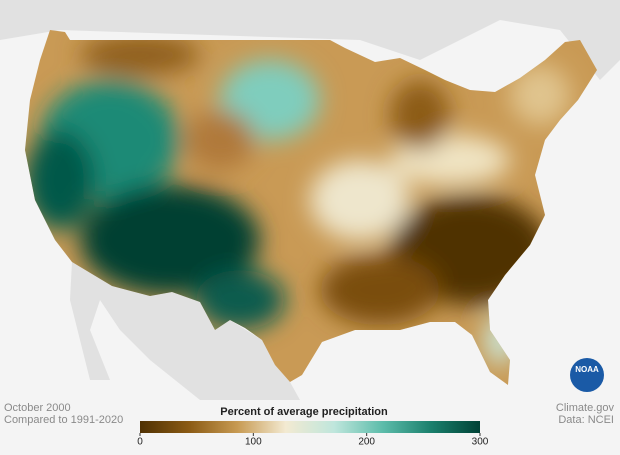 The height and width of the screenshot is (455, 620). I want to click on caption-data: Data: NCEI, so click(586, 420).